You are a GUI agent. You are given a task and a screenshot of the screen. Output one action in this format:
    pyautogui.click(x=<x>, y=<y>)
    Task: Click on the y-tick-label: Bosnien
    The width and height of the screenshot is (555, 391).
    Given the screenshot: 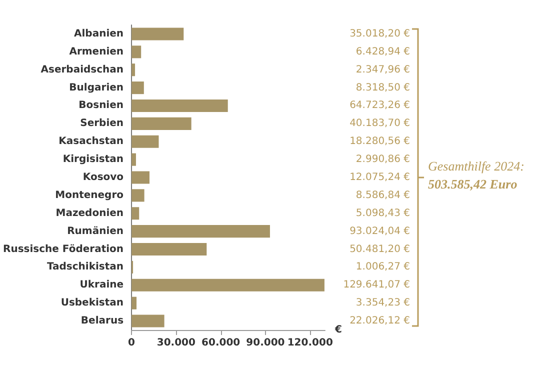 What is the action you would take?
    pyautogui.click(x=101, y=106)
    